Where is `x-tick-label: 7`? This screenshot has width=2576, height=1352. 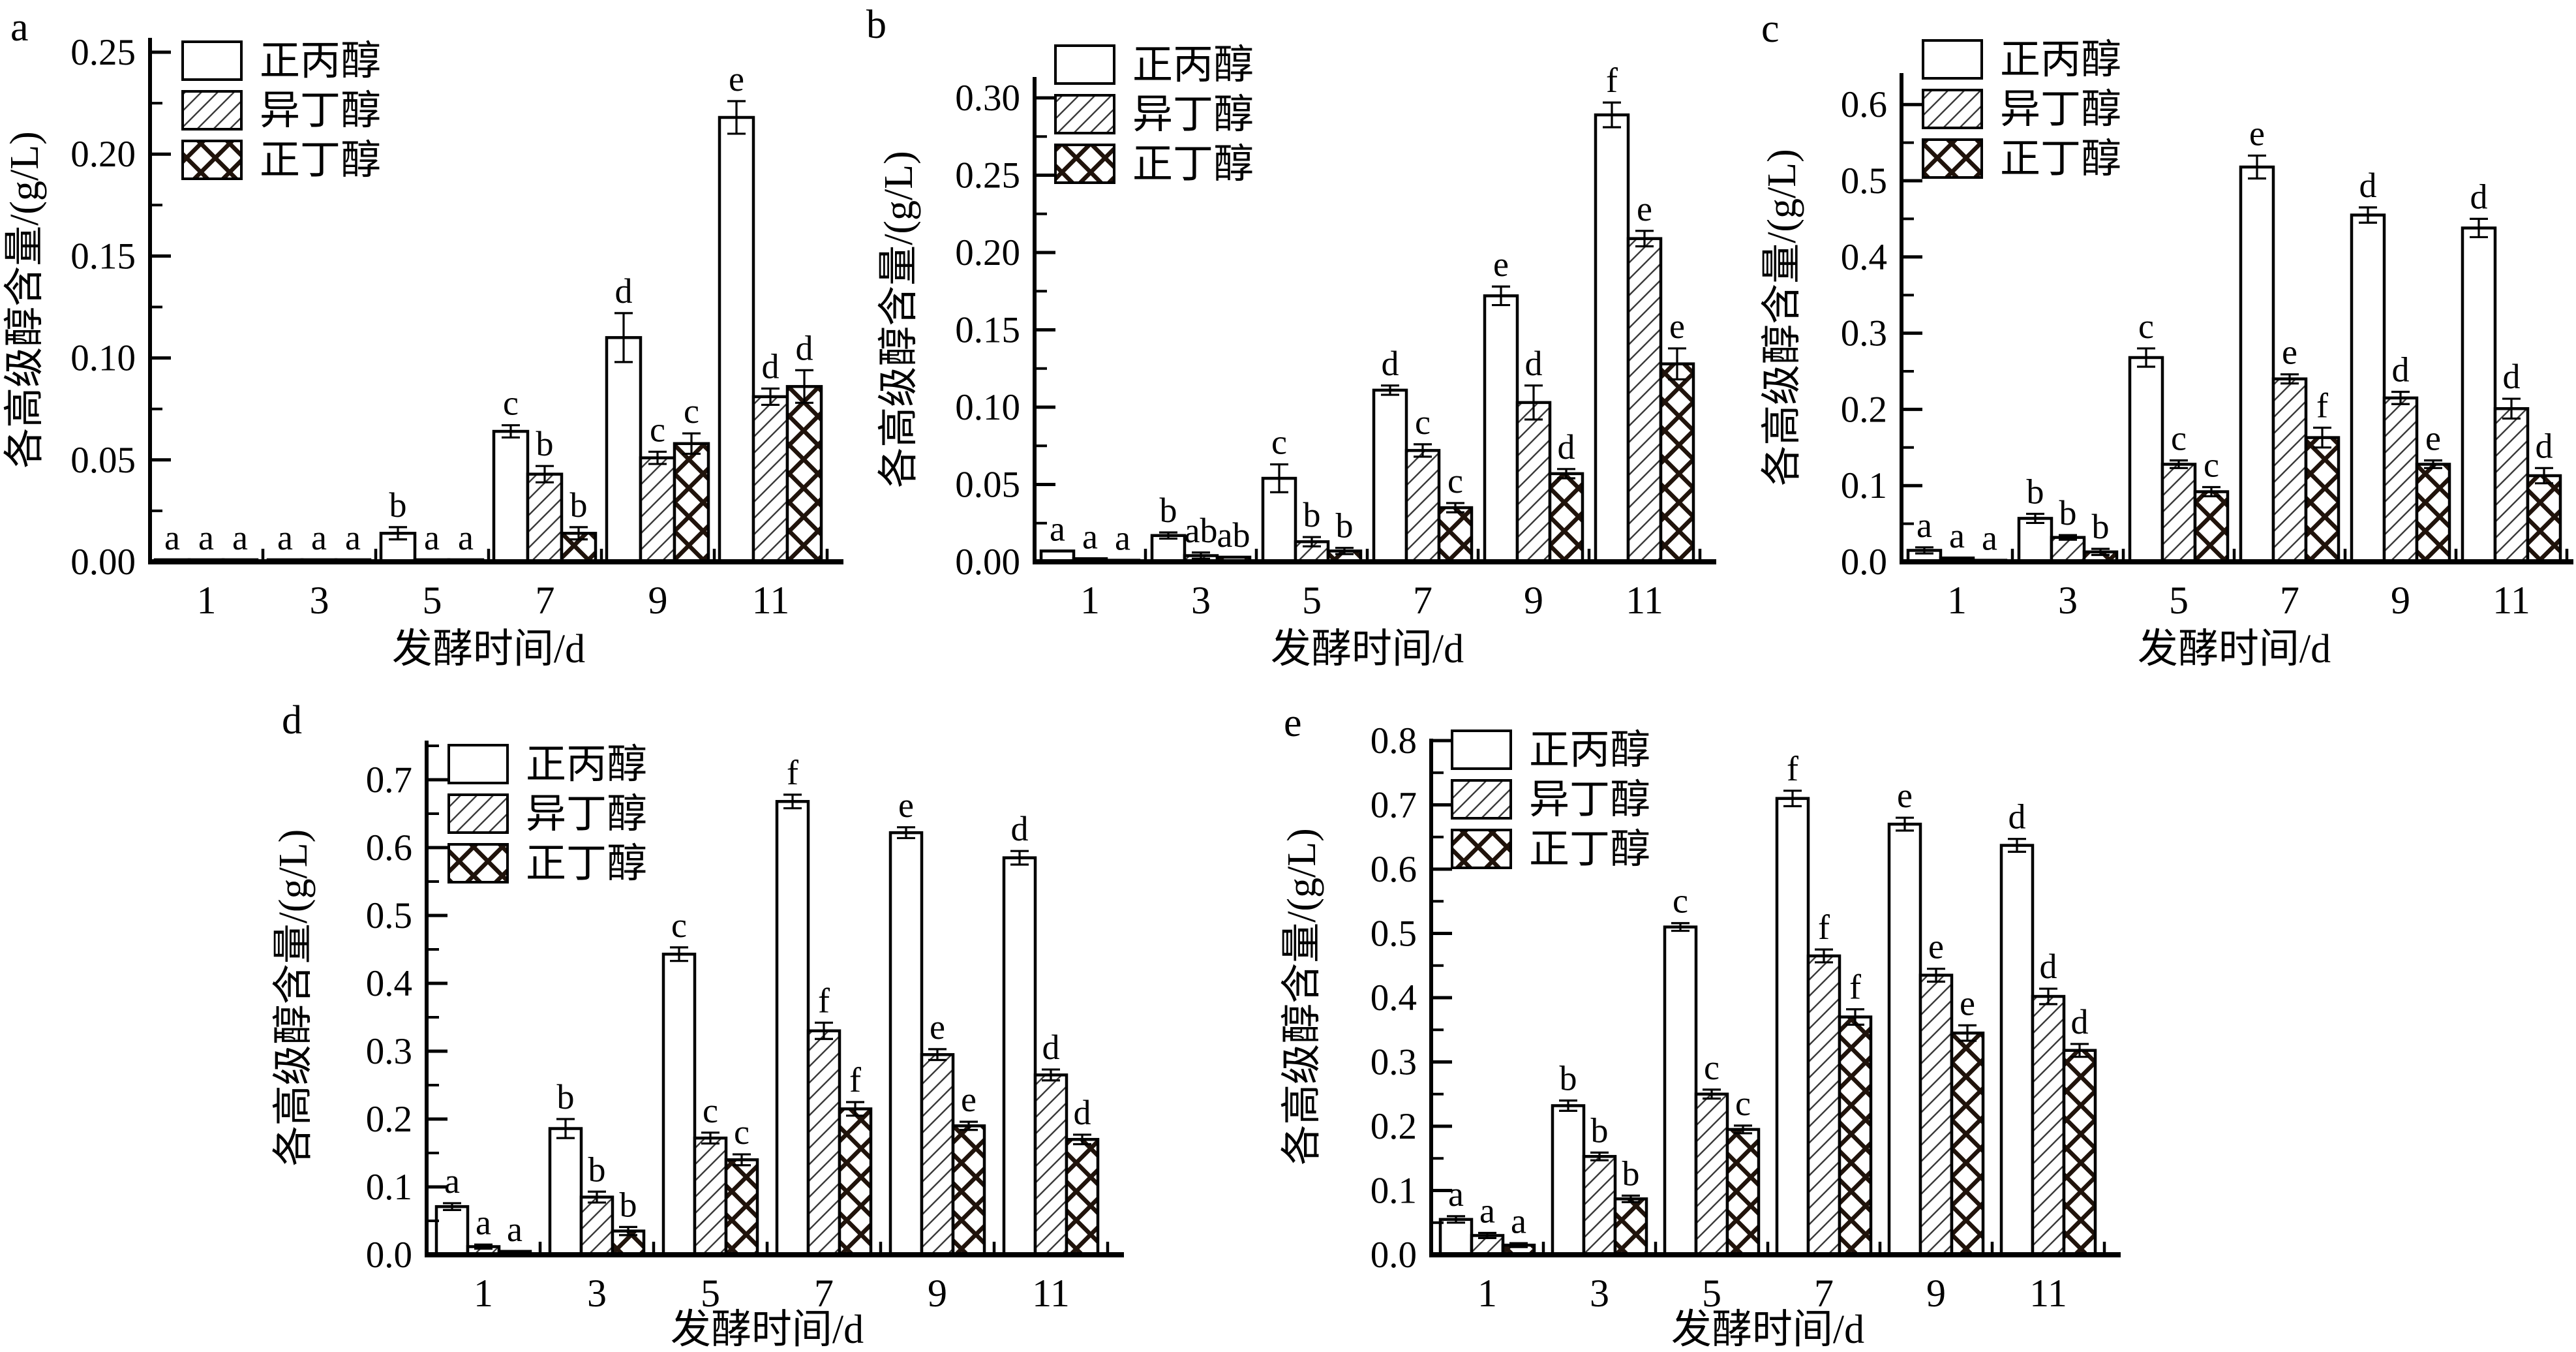
x-tick-label: 7 is located at coordinates (2289, 600).